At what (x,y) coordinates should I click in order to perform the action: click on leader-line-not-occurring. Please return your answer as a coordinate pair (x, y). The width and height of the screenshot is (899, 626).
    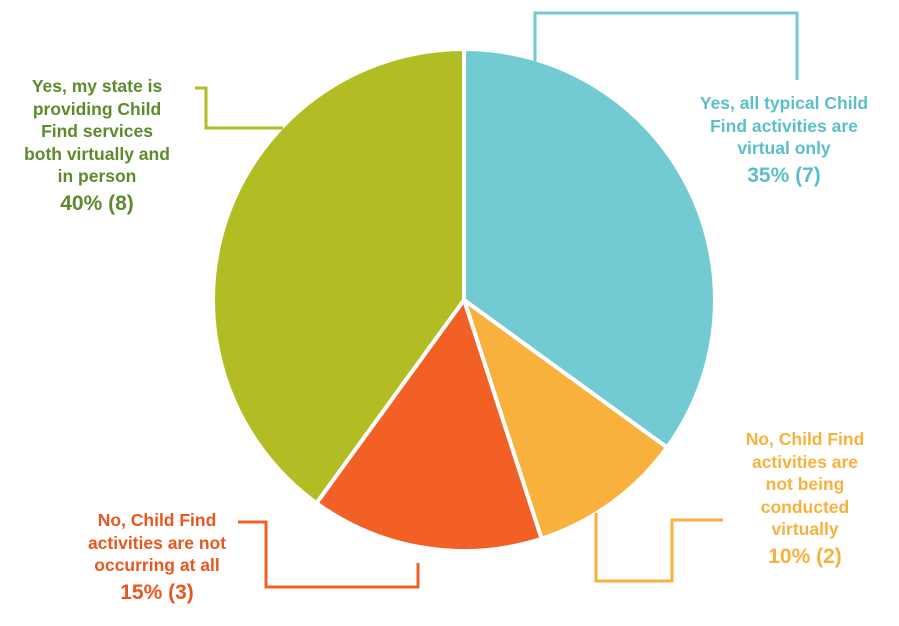
    Looking at the image, I should click on (329, 554).